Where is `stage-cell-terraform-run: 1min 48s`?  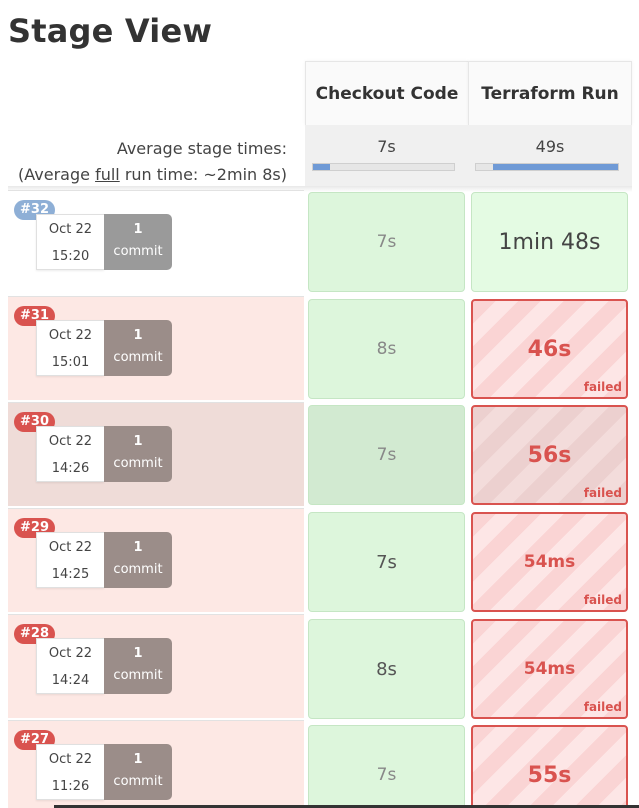 stage-cell-terraform-run: 1min 48s is located at coordinates (549, 242).